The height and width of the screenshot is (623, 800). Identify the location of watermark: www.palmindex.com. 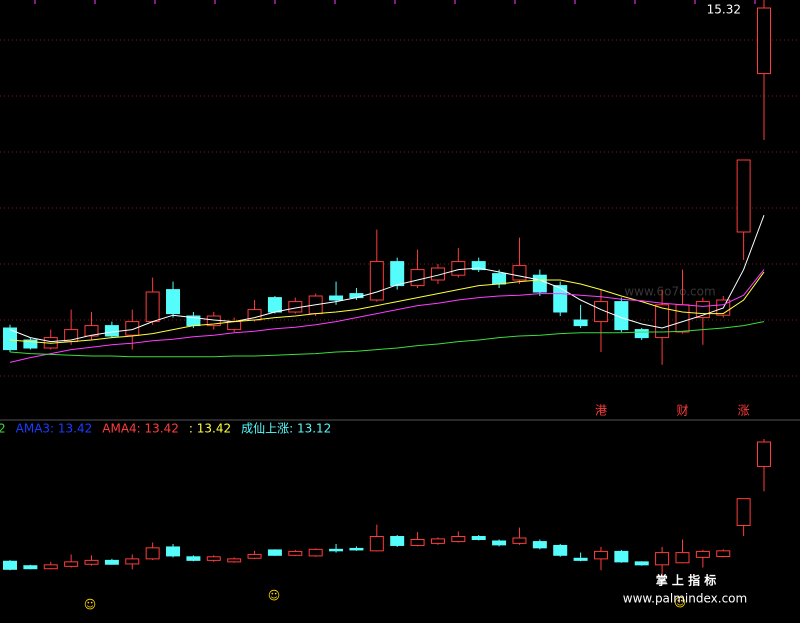
(685, 599).